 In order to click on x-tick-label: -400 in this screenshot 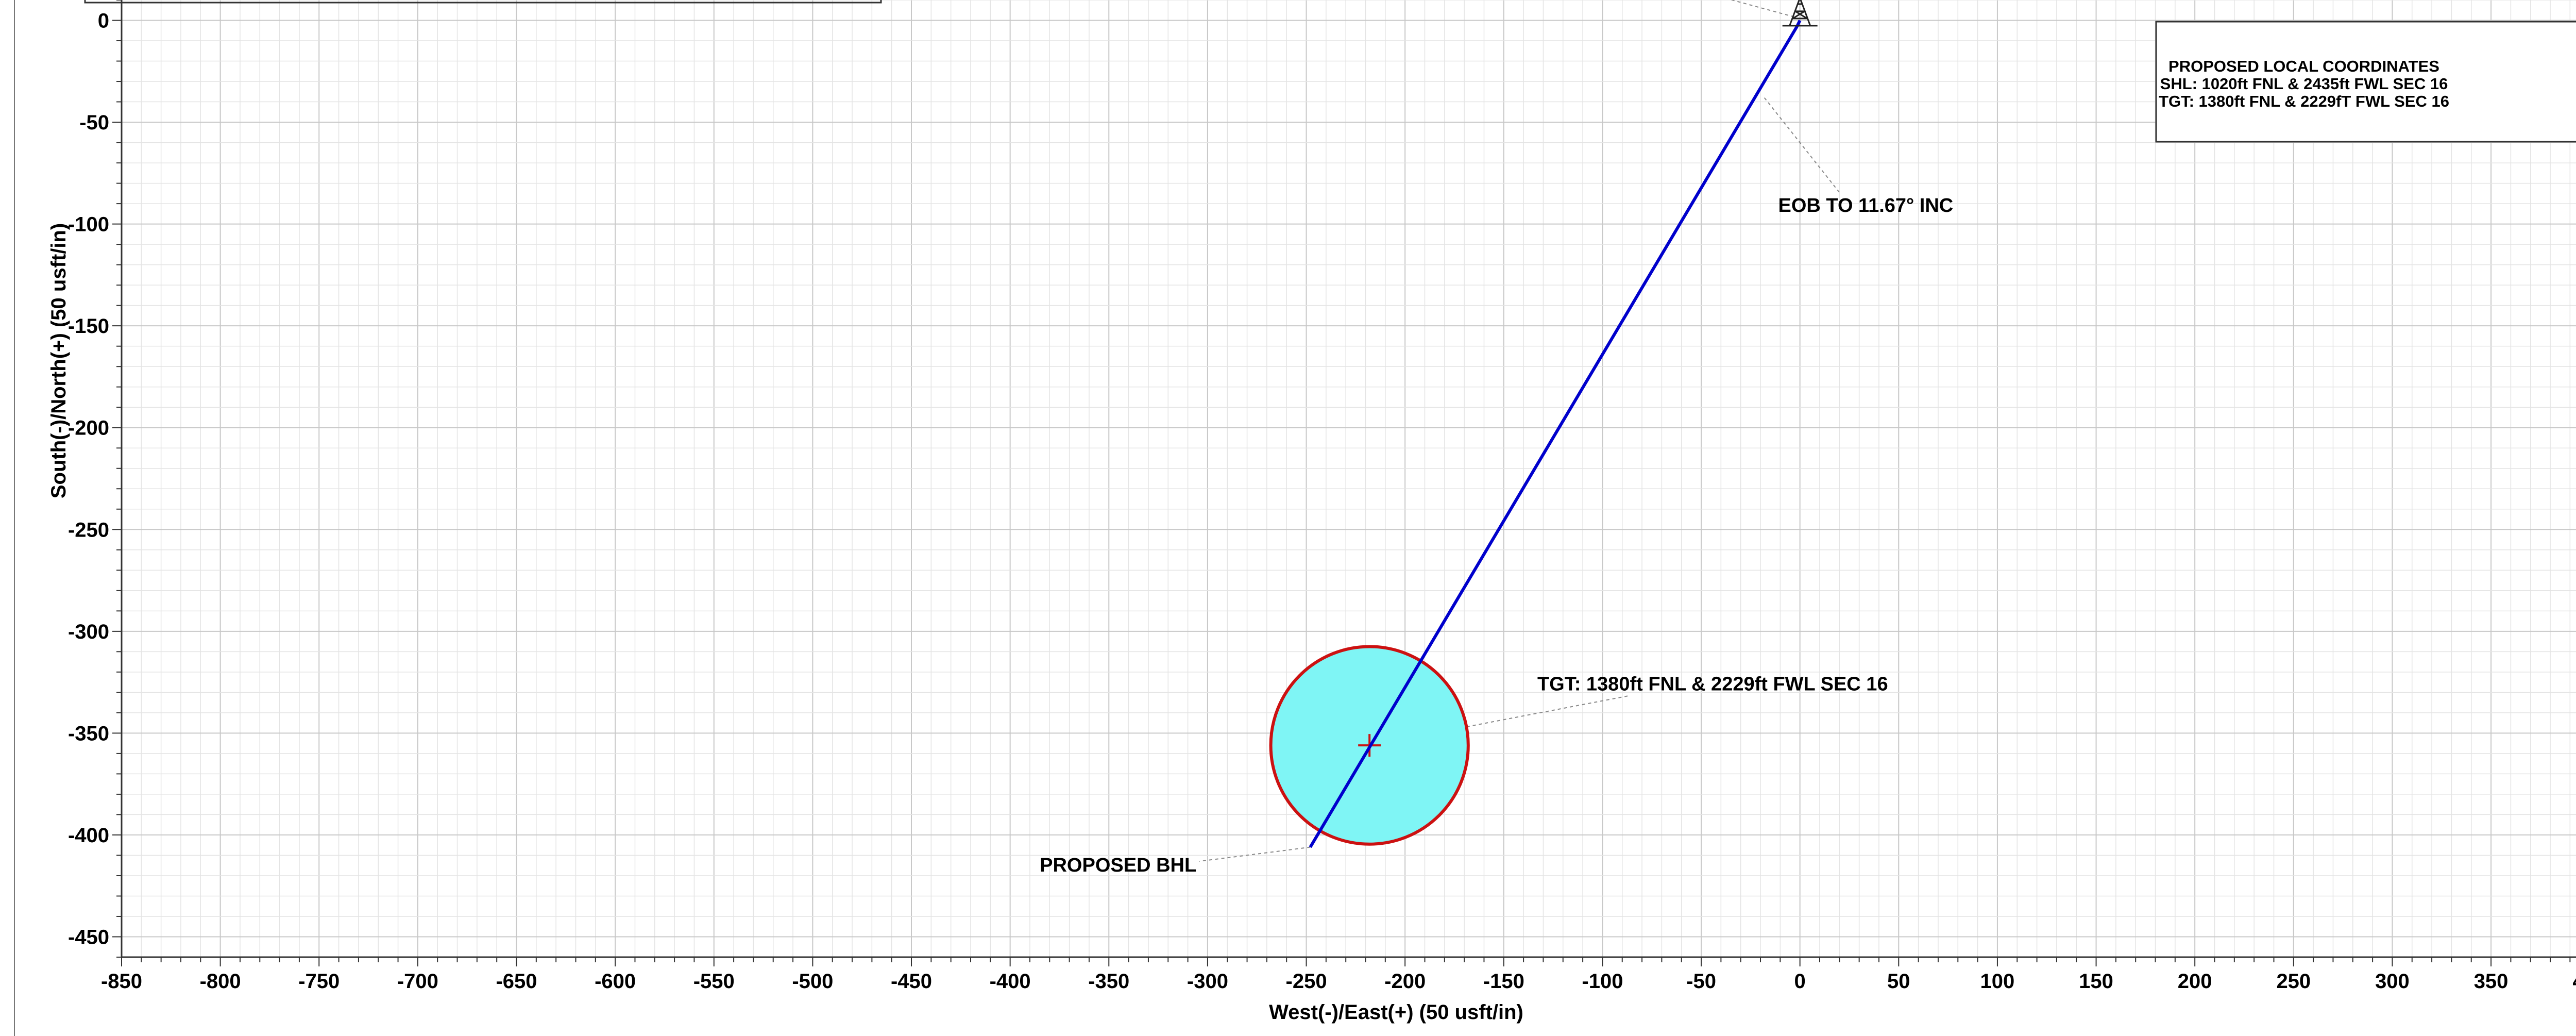, I will do `click(1010, 982)`.